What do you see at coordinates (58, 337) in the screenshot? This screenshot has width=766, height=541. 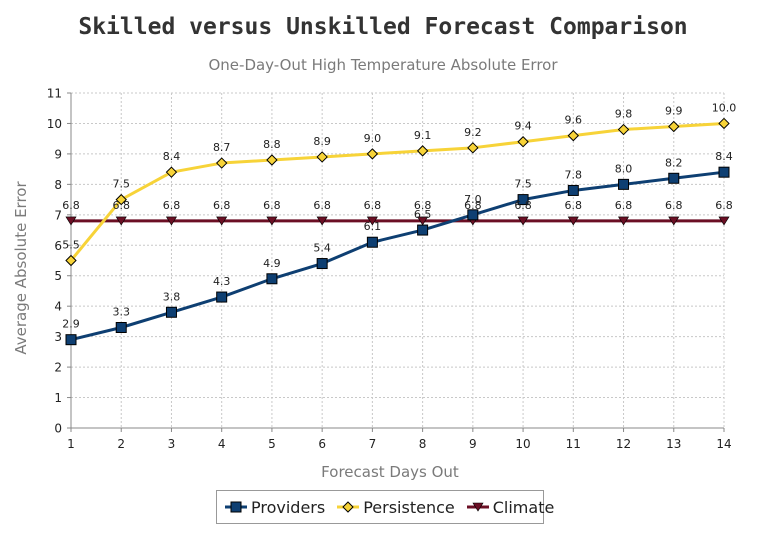 I see `y-tick-label: 3` at bounding box center [58, 337].